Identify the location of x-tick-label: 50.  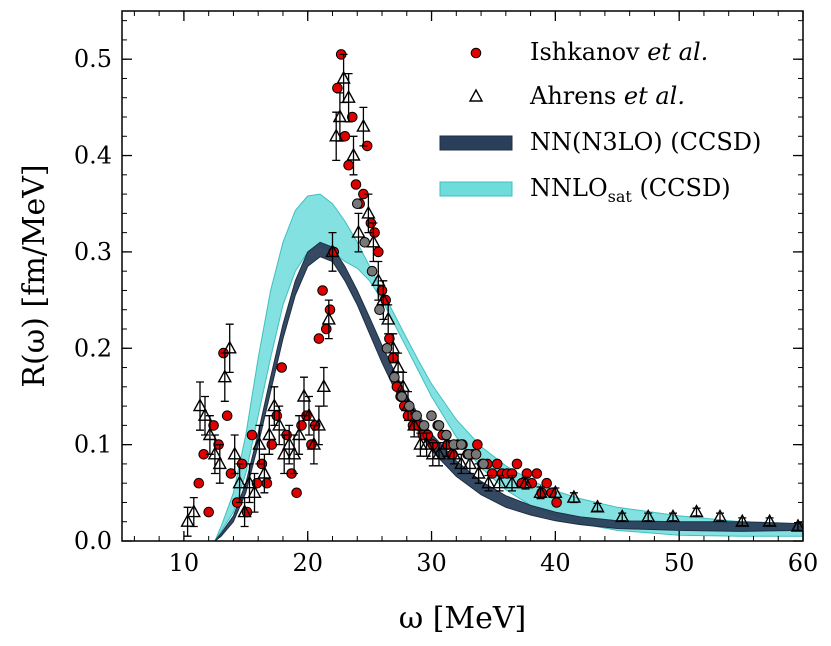
(679, 563).